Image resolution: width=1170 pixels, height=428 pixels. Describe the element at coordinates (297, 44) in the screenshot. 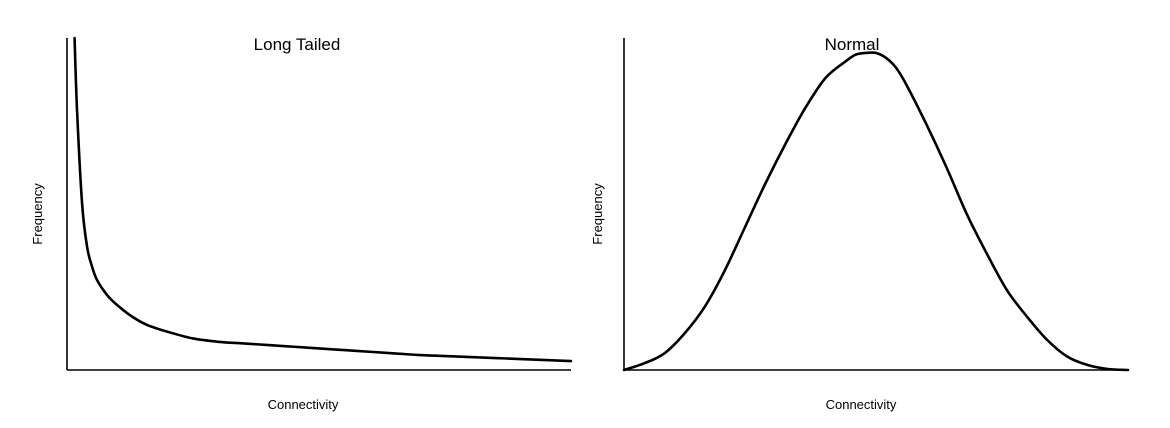

I see `chart-title: Long Tailed` at that location.